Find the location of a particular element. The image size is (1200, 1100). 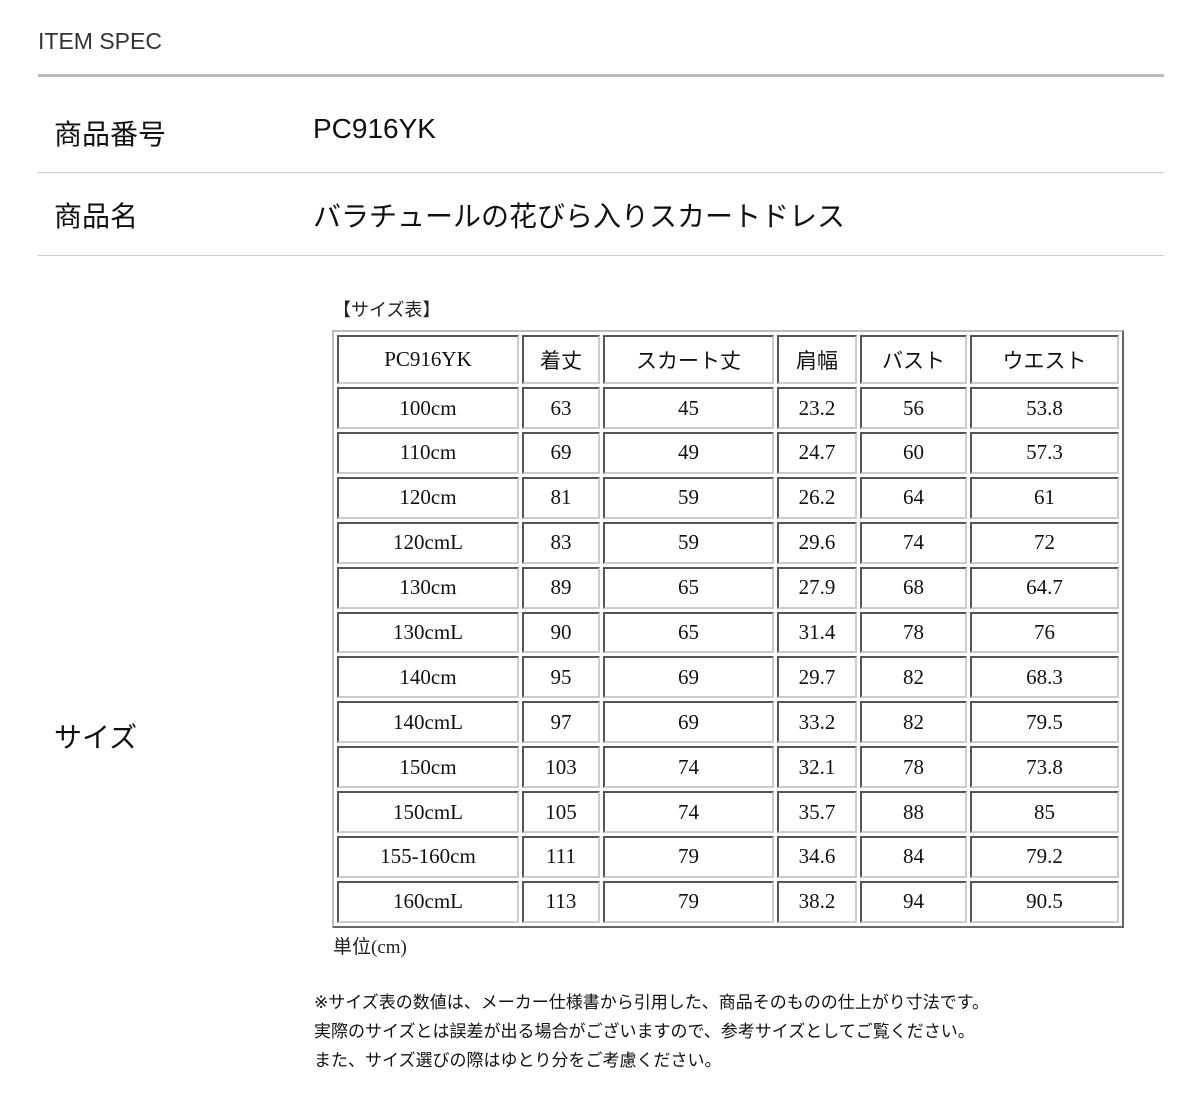

table-cell: 81 is located at coordinates (561, 497).